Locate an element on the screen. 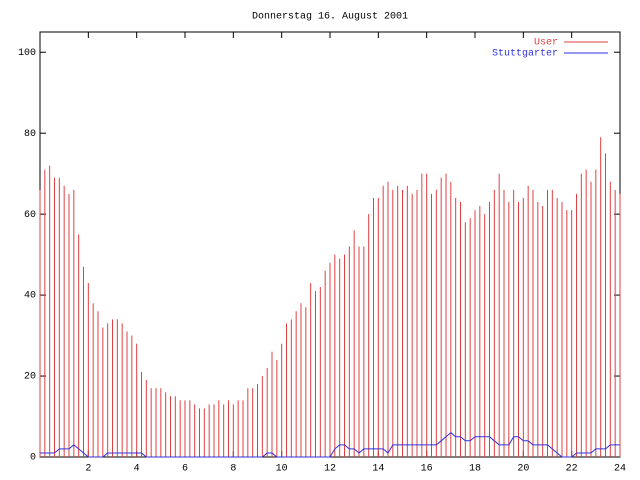  series-line is located at coordinates (330, 445).